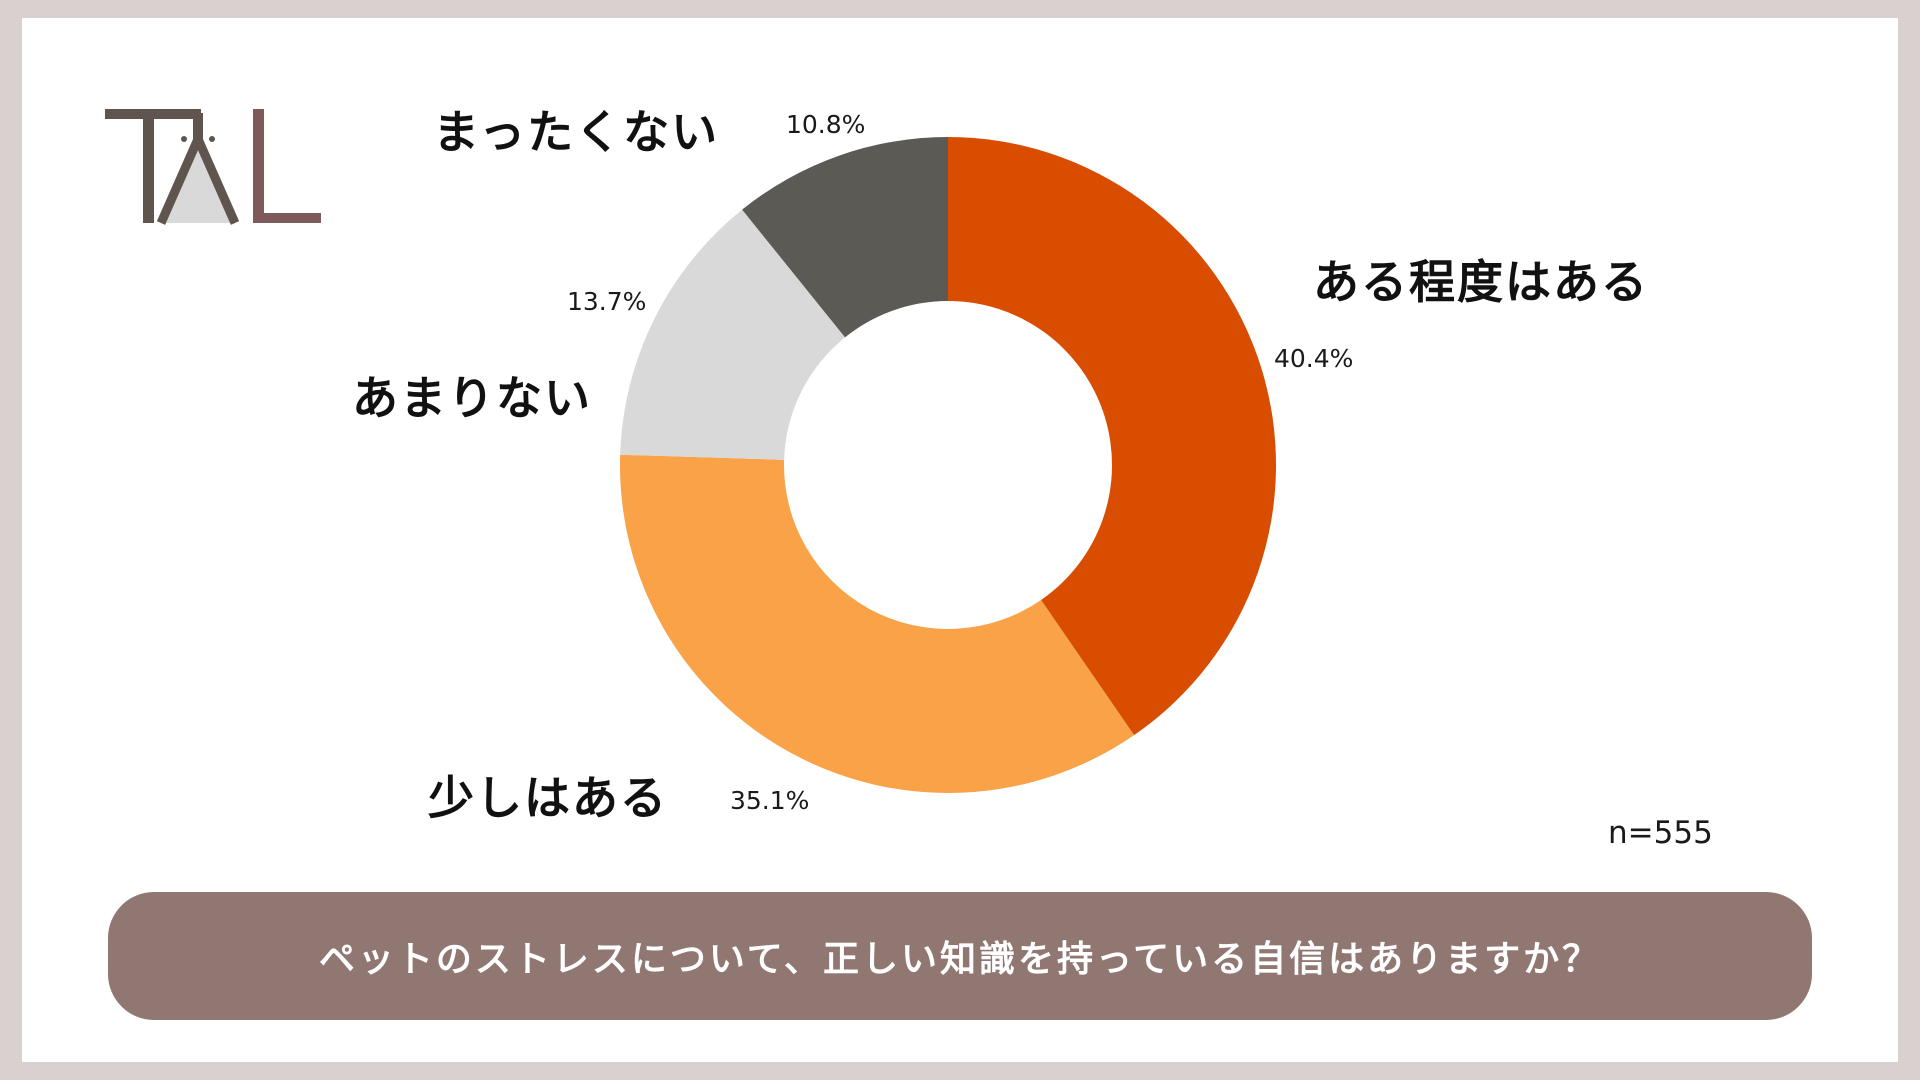  I want to click on slice-not-much, so click(733, 334).